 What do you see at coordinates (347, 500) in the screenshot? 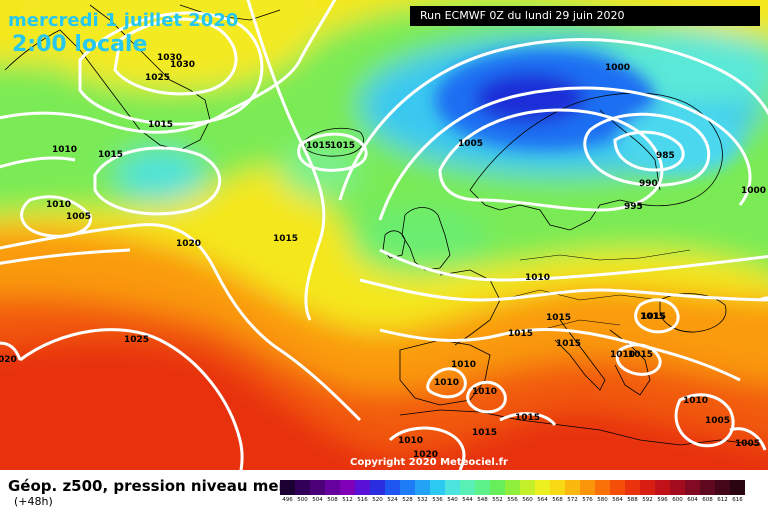
I see `colorbar-tick-label: 512` at bounding box center [347, 500].